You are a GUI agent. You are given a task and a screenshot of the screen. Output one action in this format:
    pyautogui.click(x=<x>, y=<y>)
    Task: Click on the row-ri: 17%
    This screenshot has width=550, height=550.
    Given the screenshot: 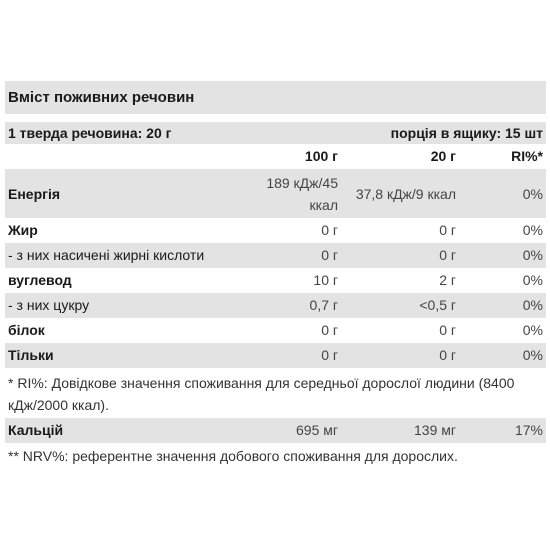 What is the action you would take?
    pyautogui.click(x=528, y=430)
    